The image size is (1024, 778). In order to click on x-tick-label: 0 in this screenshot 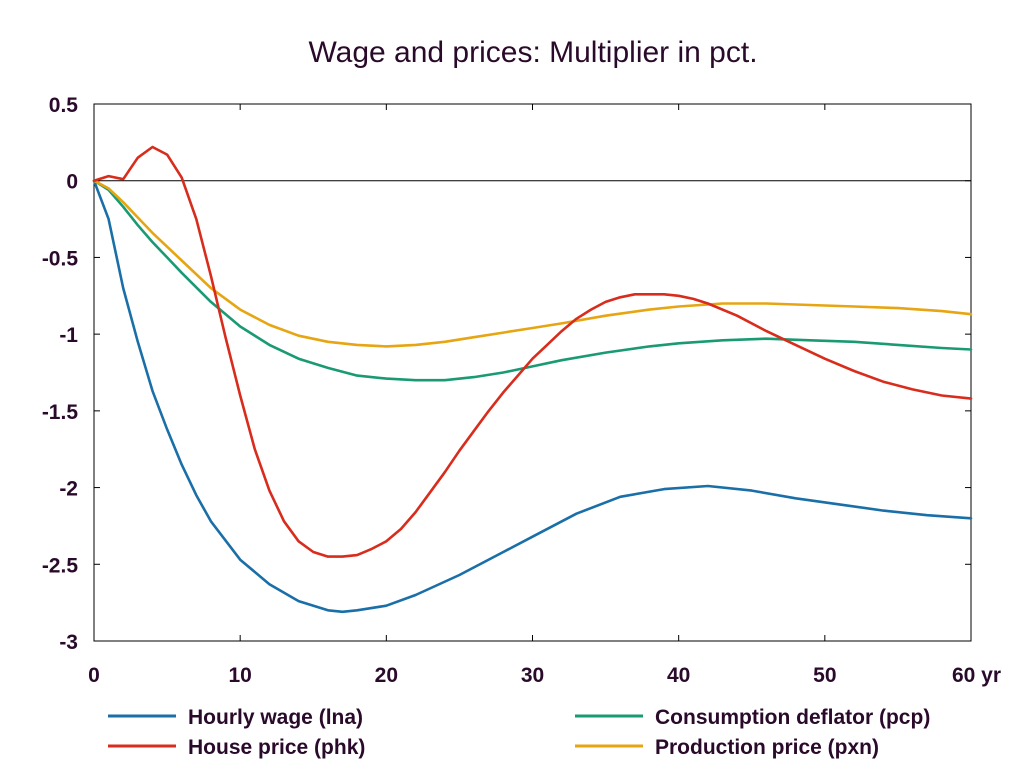, I will do `click(94, 675)`.